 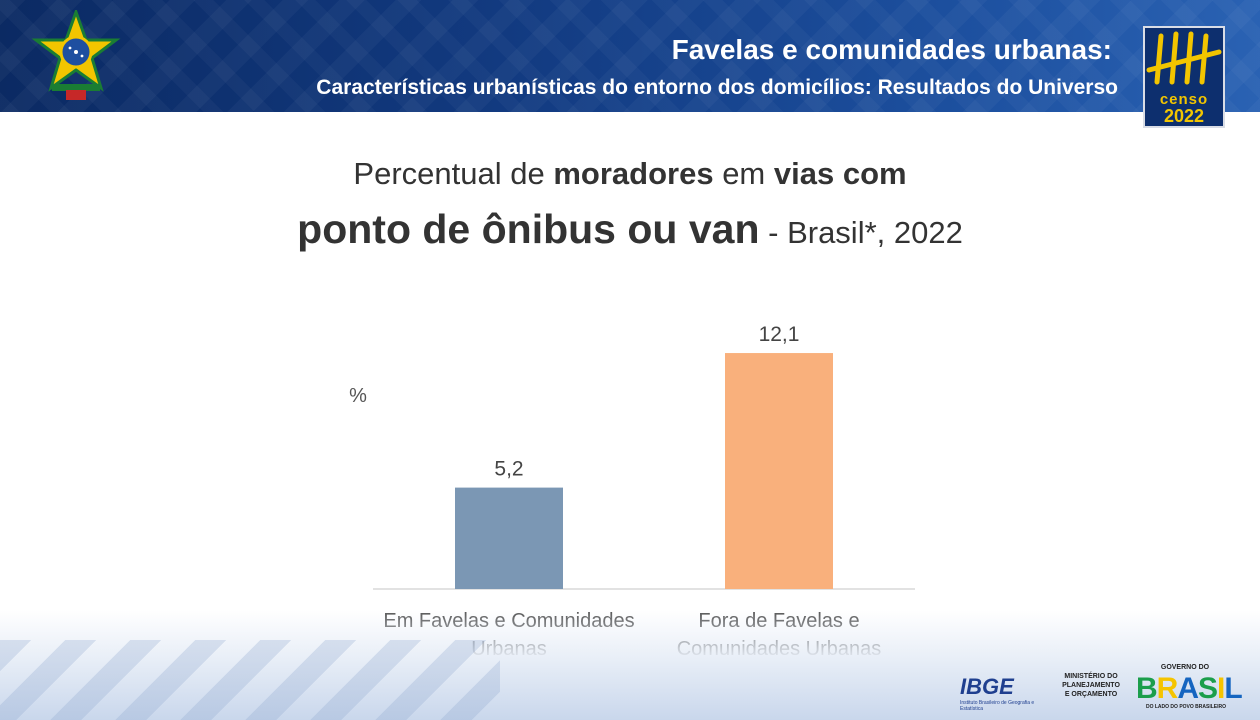 I want to click on chart-title-line-1: Percentual de moradores em vias com, so click(x=630, y=174).